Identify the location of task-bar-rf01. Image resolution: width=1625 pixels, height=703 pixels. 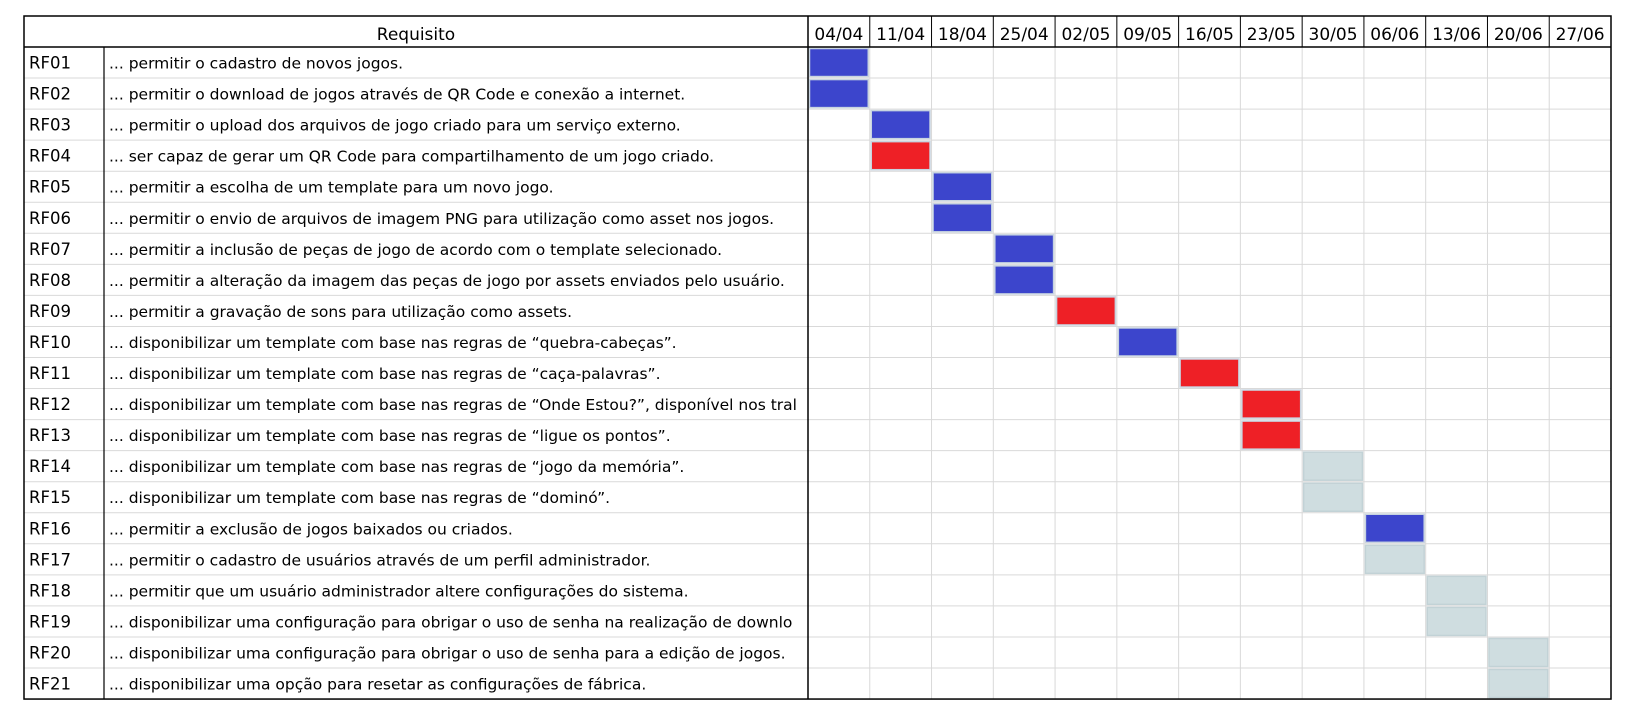
(839, 62).